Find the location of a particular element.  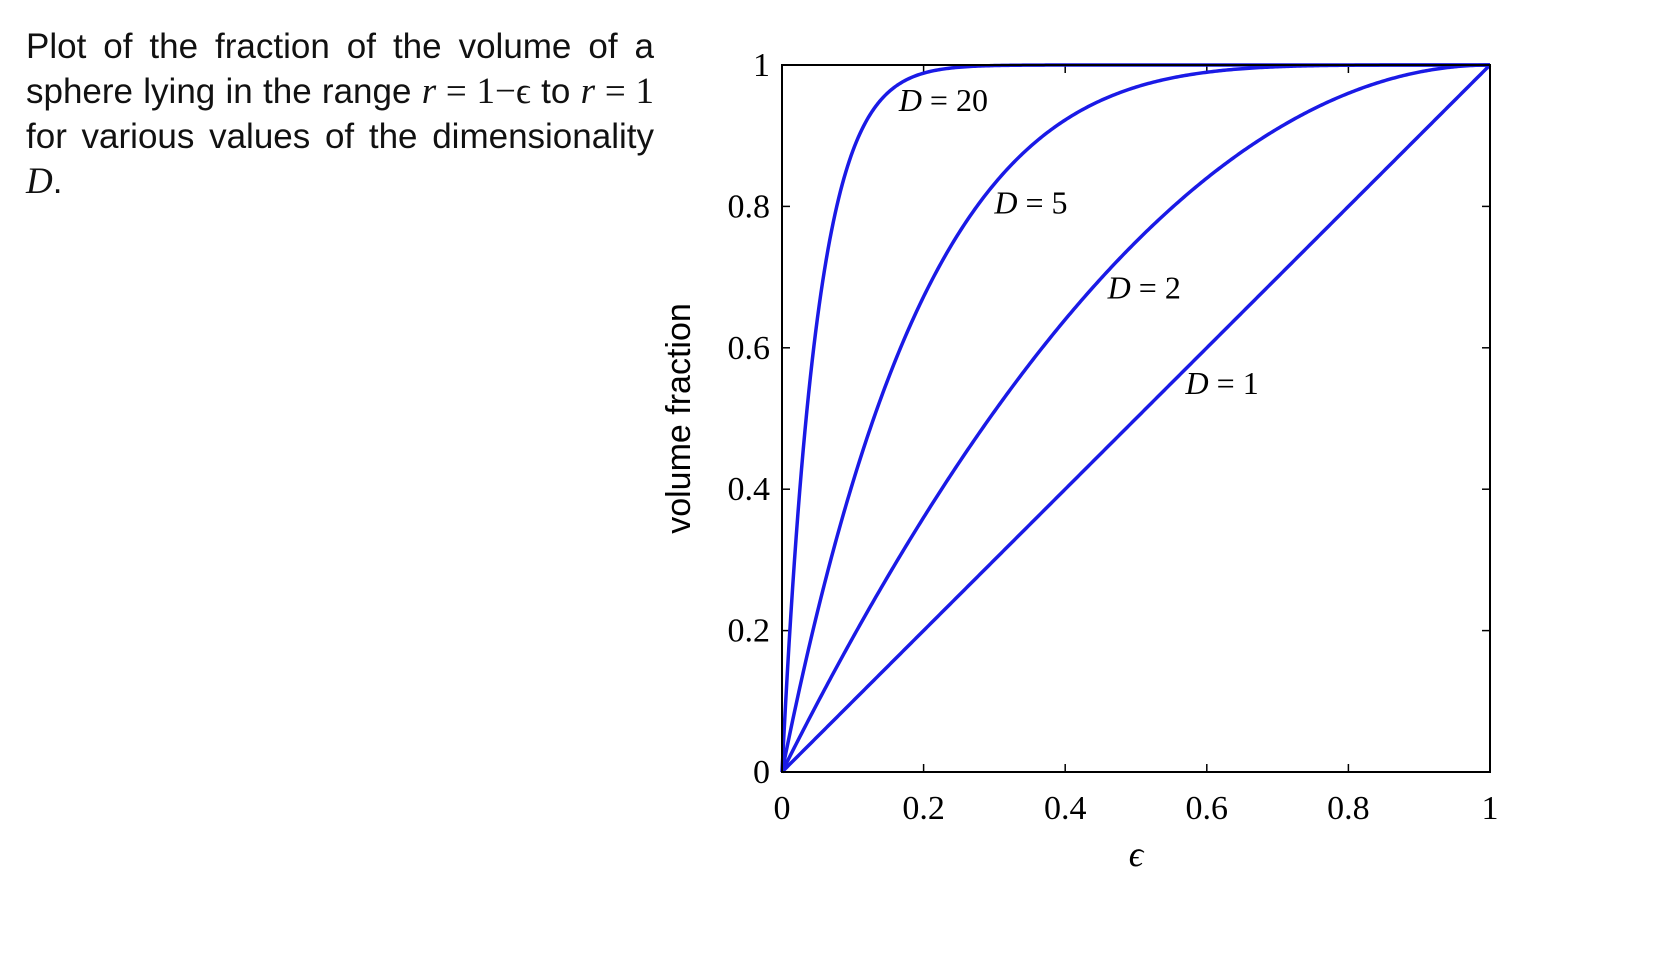

caption-math-var-r2: r is located at coordinates (588, 91).